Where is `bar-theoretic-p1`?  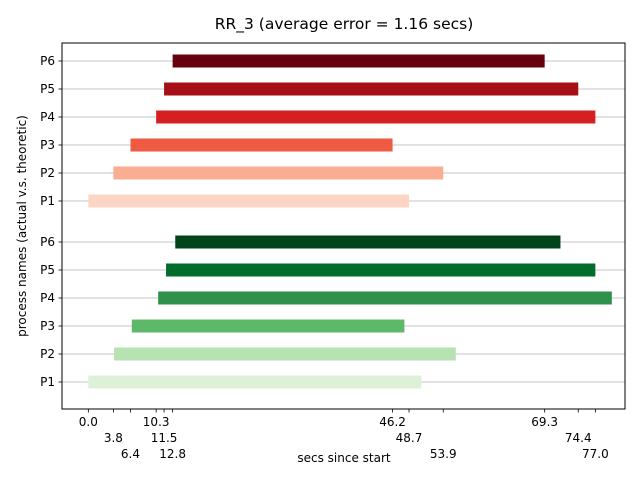 bar-theoretic-p1 is located at coordinates (255, 382).